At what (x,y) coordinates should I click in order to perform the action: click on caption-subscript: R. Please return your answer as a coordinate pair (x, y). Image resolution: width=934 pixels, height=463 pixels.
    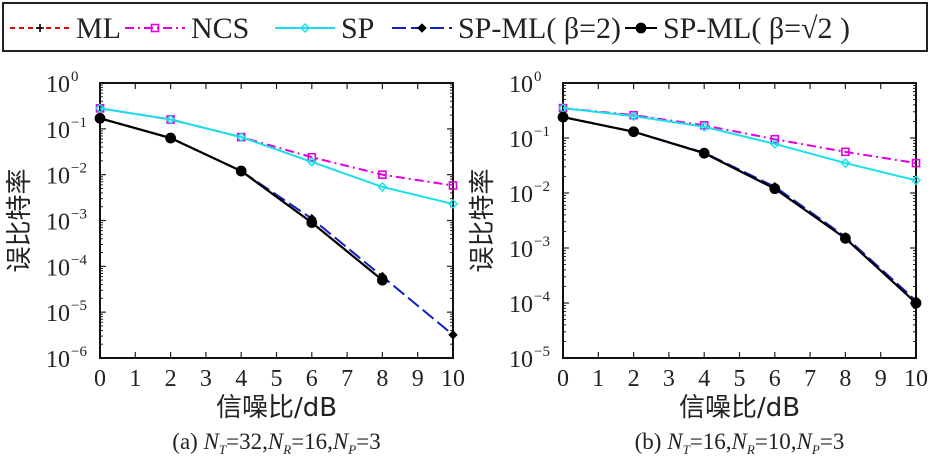
    Looking at the image, I should click on (750, 449).